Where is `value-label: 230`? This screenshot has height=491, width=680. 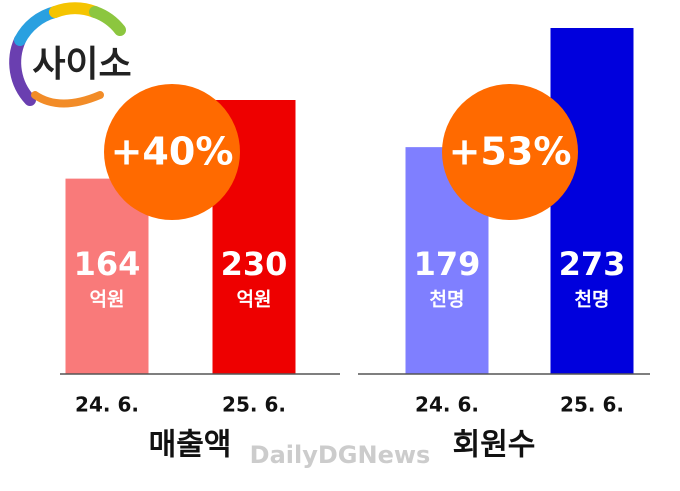 value-label: 230 is located at coordinates (254, 264).